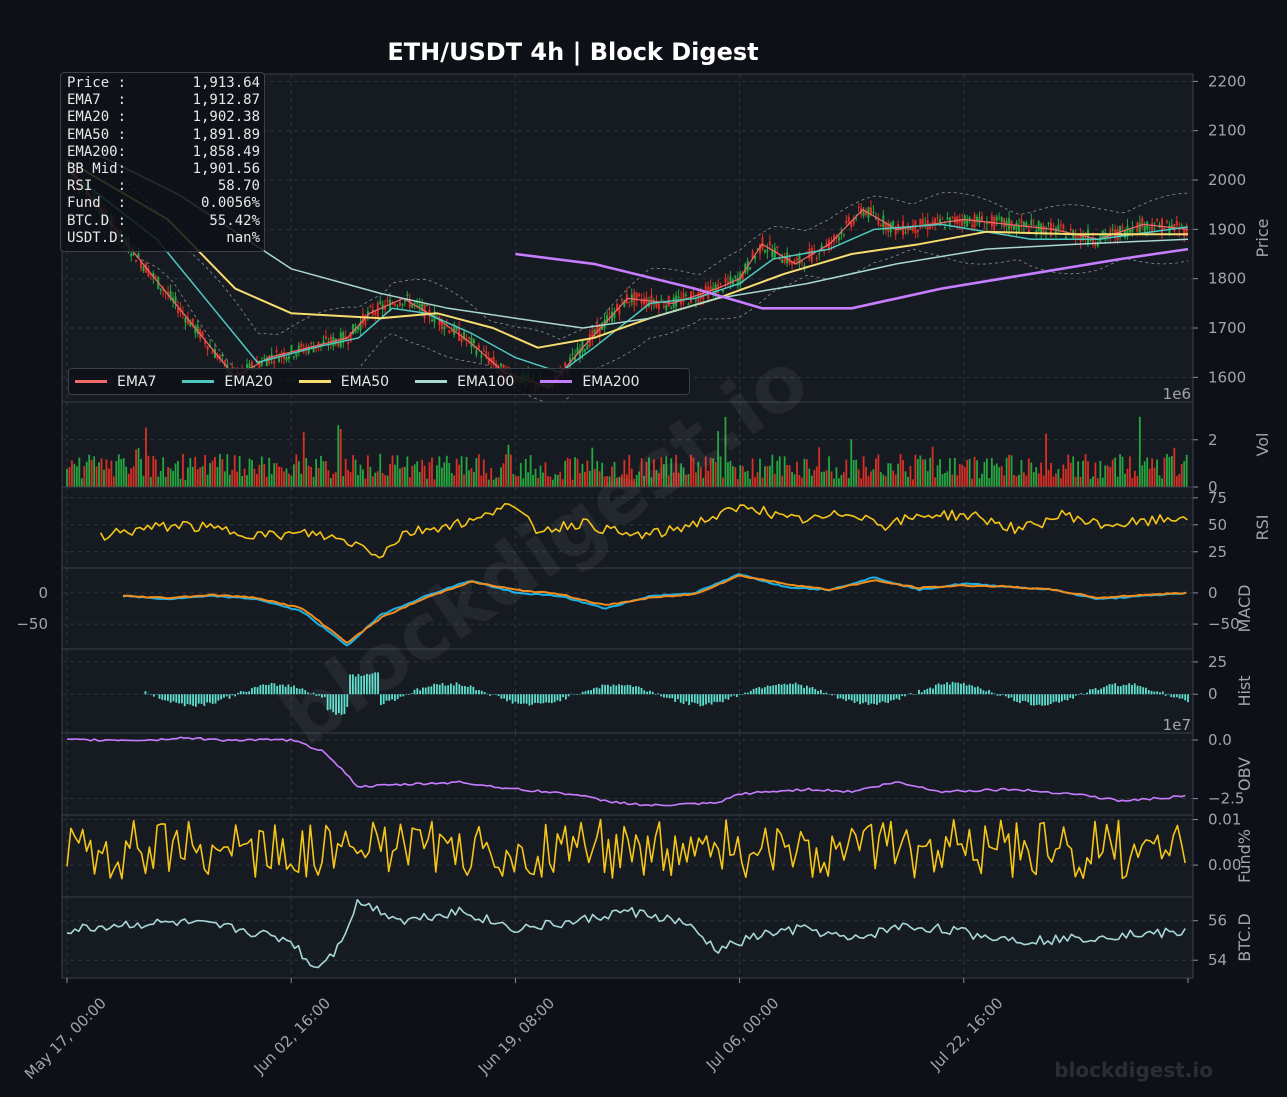  Describe the element at coordinates (43, 593) in the screenshot. I see `y-tick-label-left: 0` at that location.